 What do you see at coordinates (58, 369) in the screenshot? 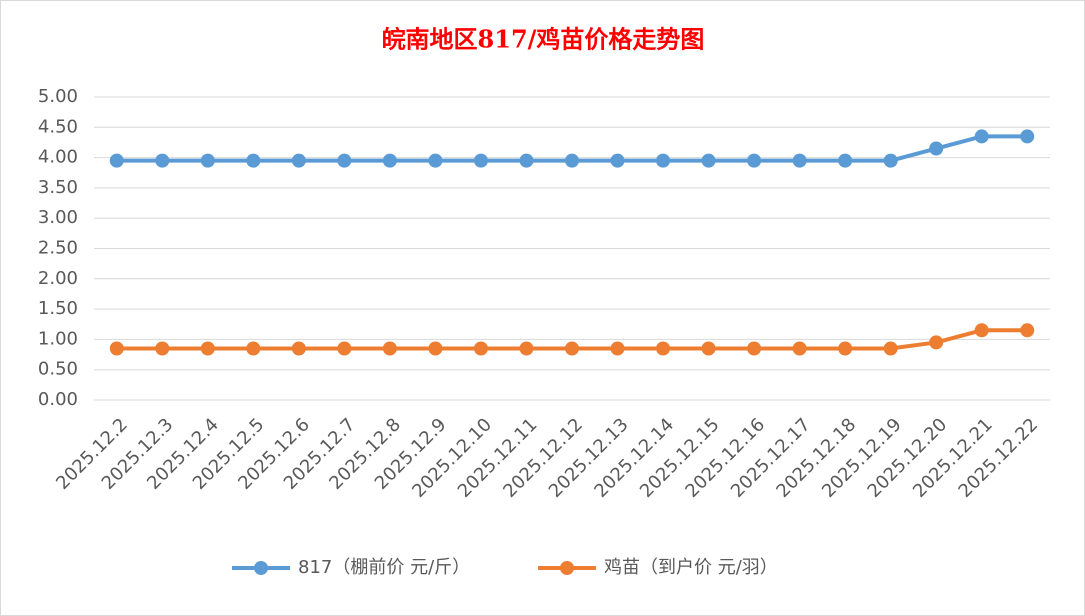
I see `y-tick-label: 0.50` at bounding box center [58, 369].